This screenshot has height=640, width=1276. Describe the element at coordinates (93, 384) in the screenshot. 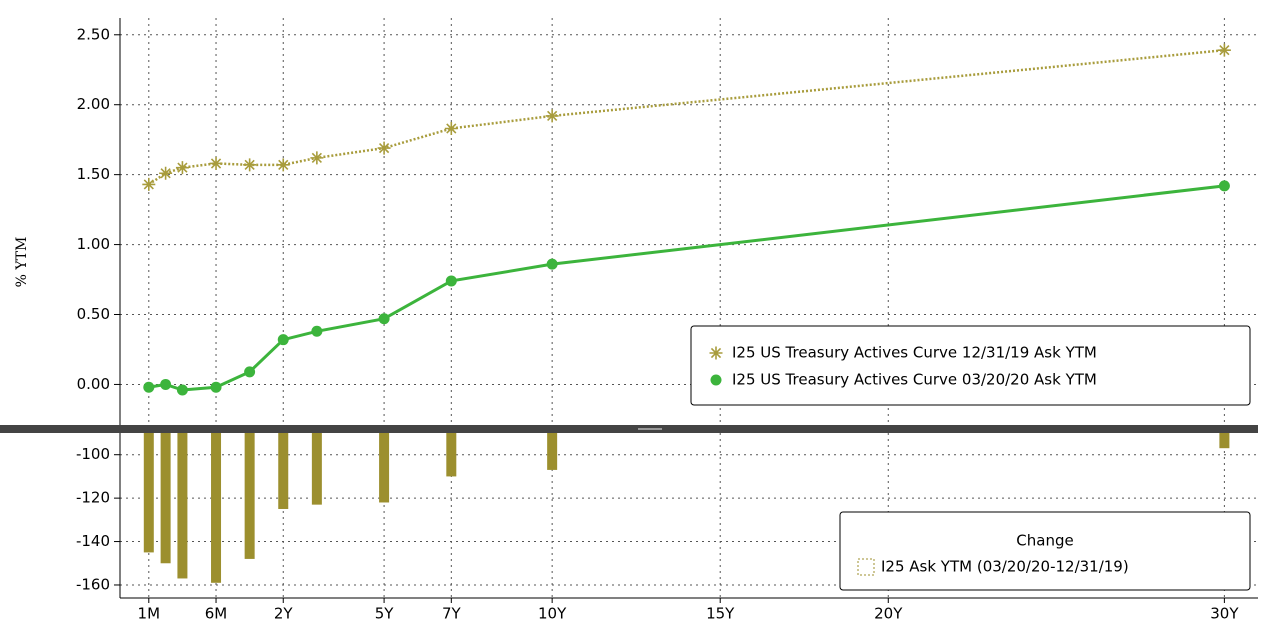

I see `y-tick-label: 0.00` at that location.